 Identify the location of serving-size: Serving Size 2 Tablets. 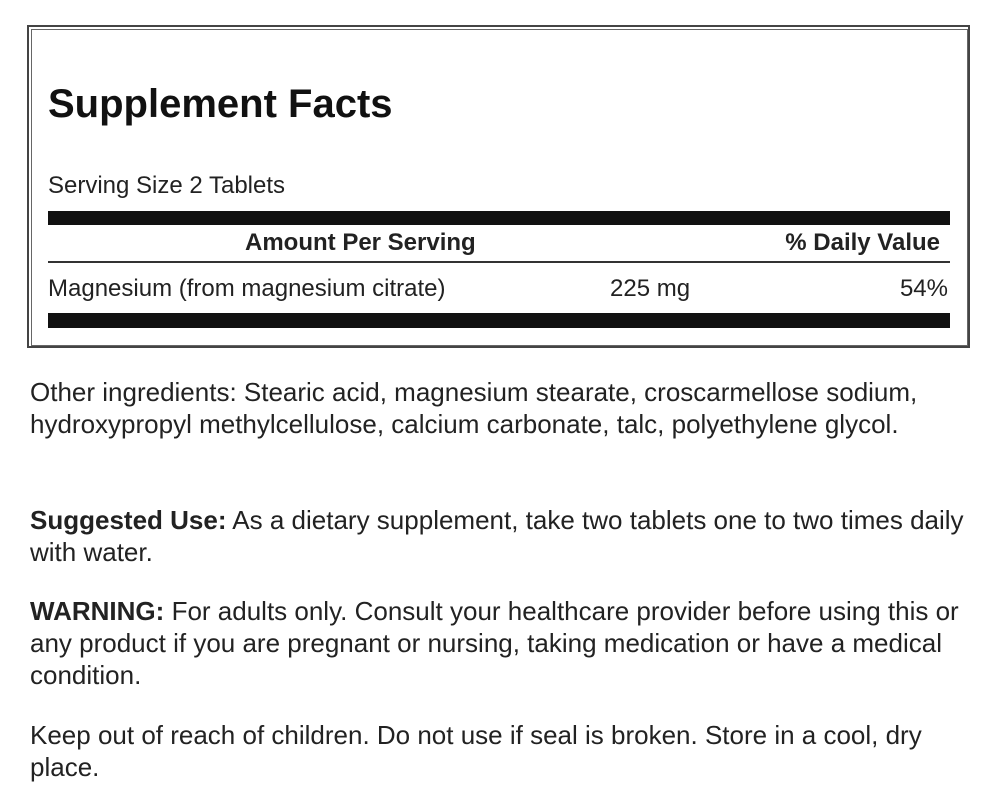
(167, 185).